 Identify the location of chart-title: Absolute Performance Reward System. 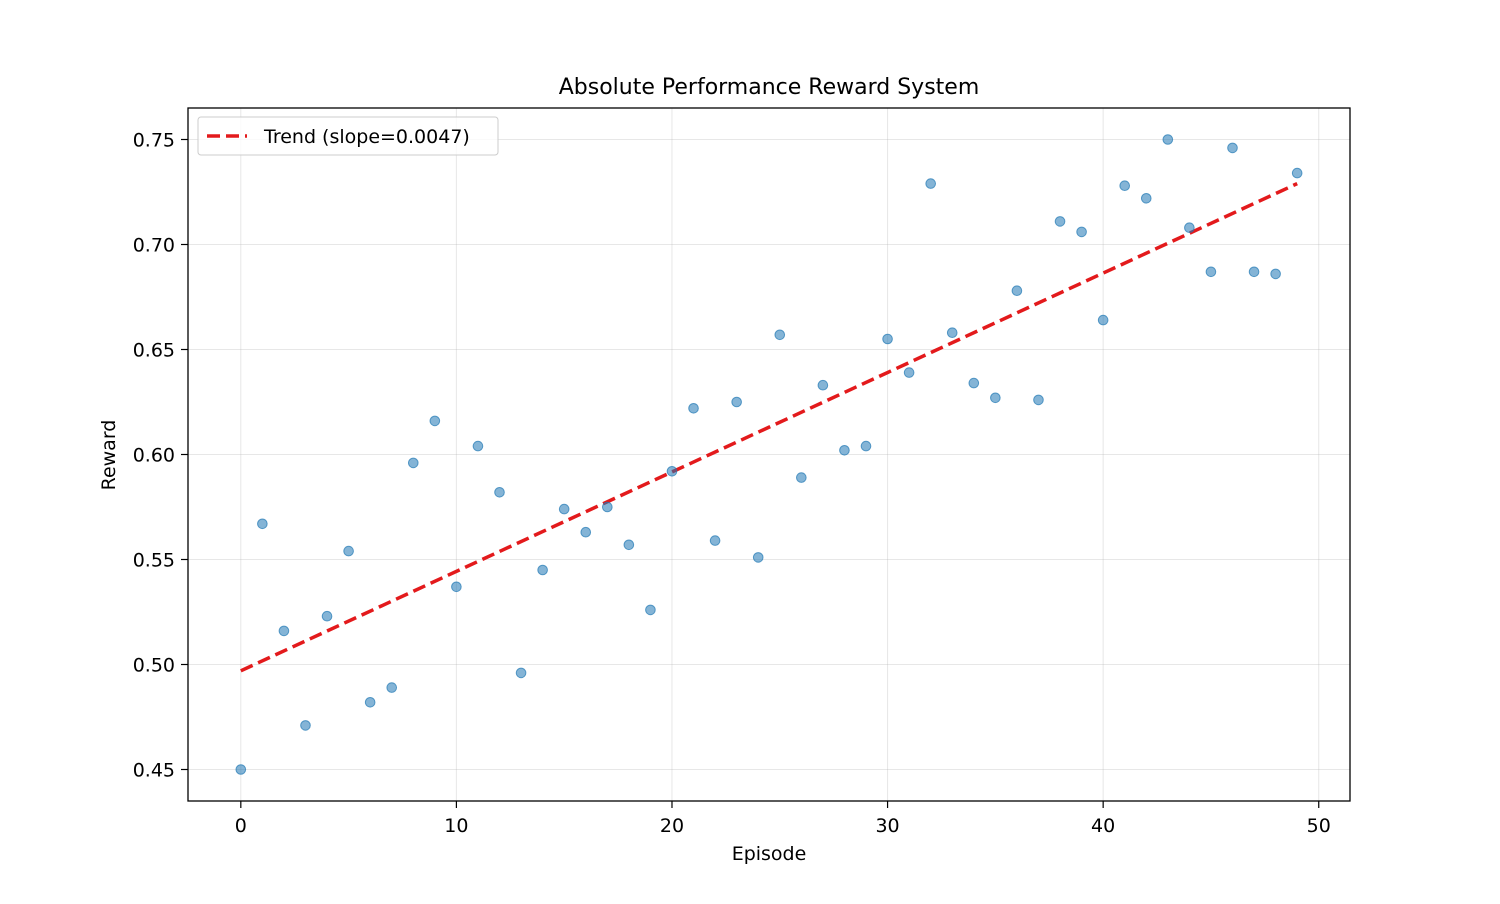
(769, 87).